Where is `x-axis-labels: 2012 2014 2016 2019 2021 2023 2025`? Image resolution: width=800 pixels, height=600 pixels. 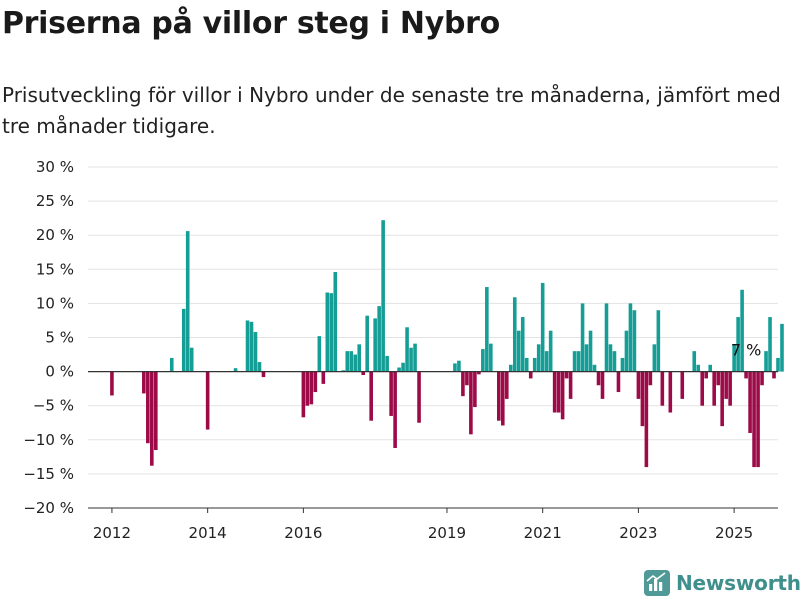
x-axis-labels: 2012 2014 2016 2019 2021 2023 2025 is located at coordinates (423, 533).